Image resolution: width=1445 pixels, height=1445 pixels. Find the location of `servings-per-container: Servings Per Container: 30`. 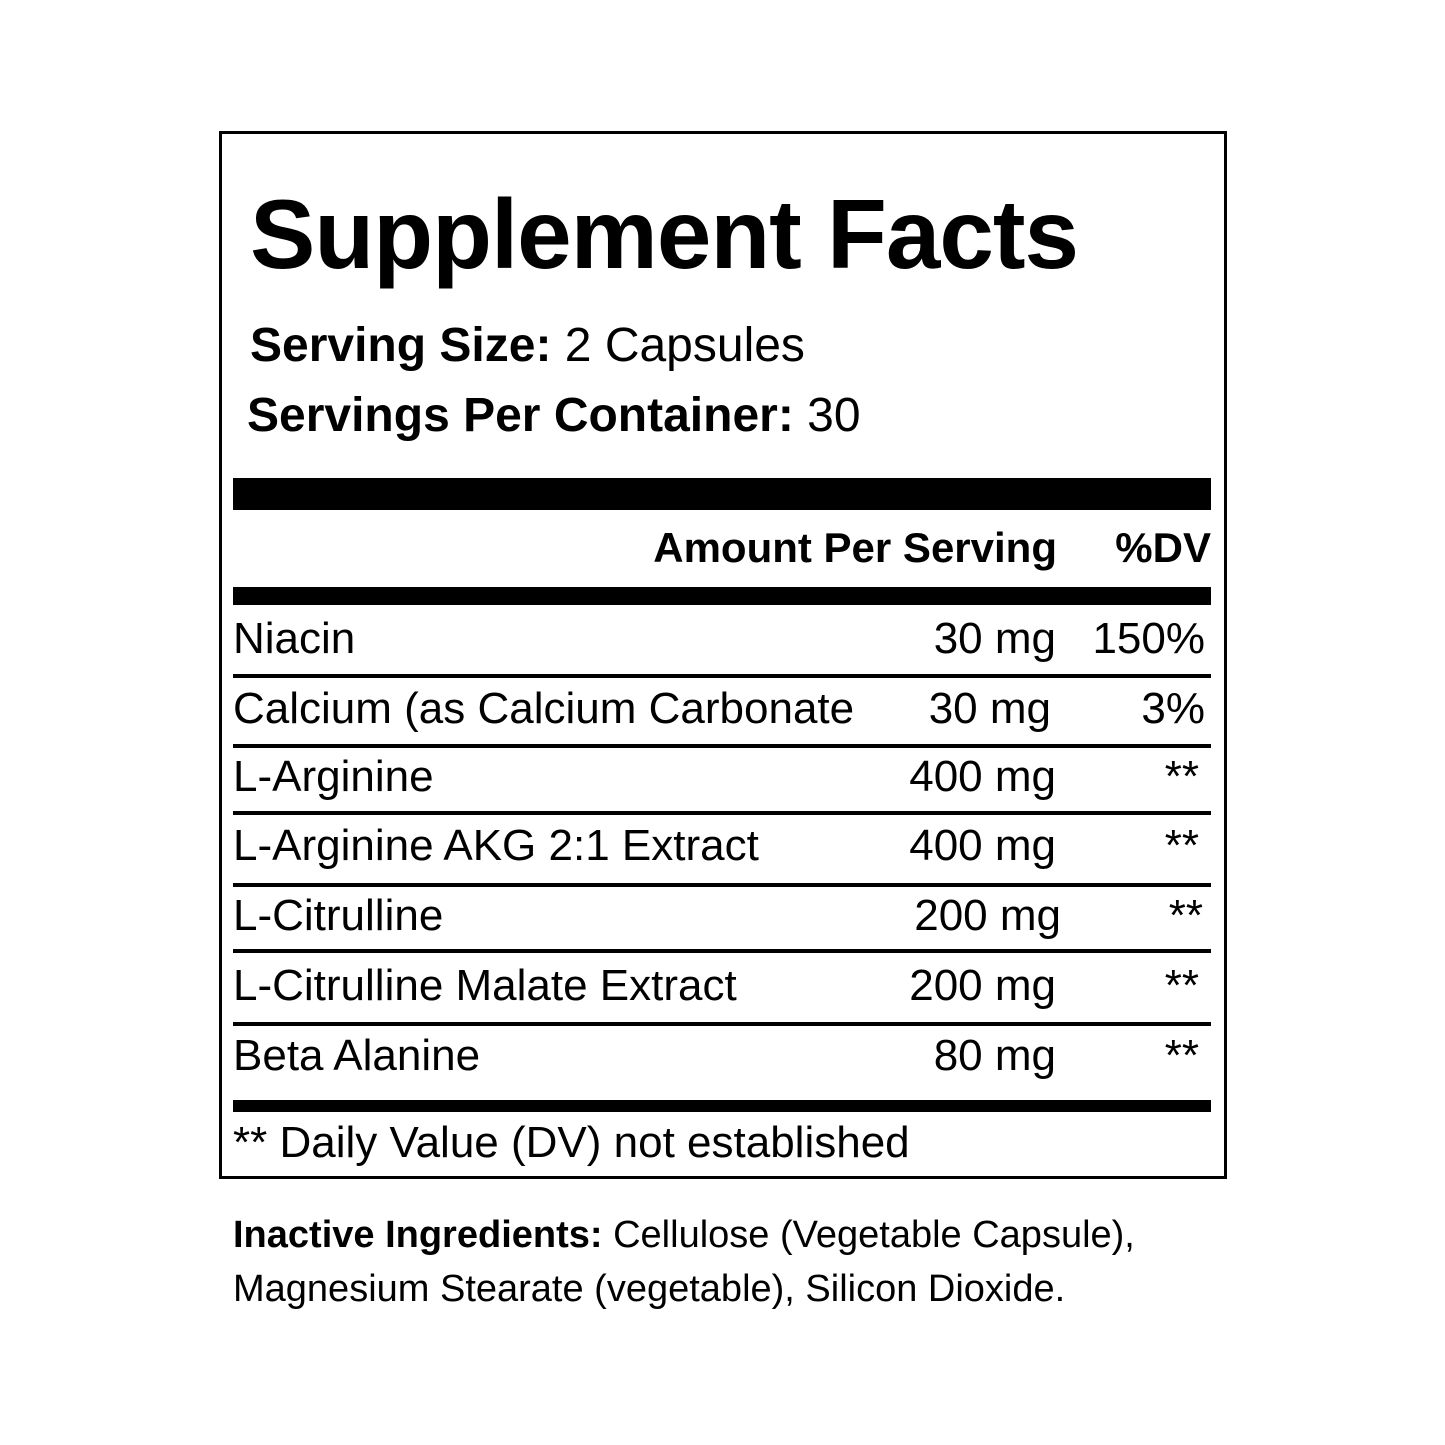

servings-per-container: Servings Per Container: 30 is located at coordinates (554, 415).